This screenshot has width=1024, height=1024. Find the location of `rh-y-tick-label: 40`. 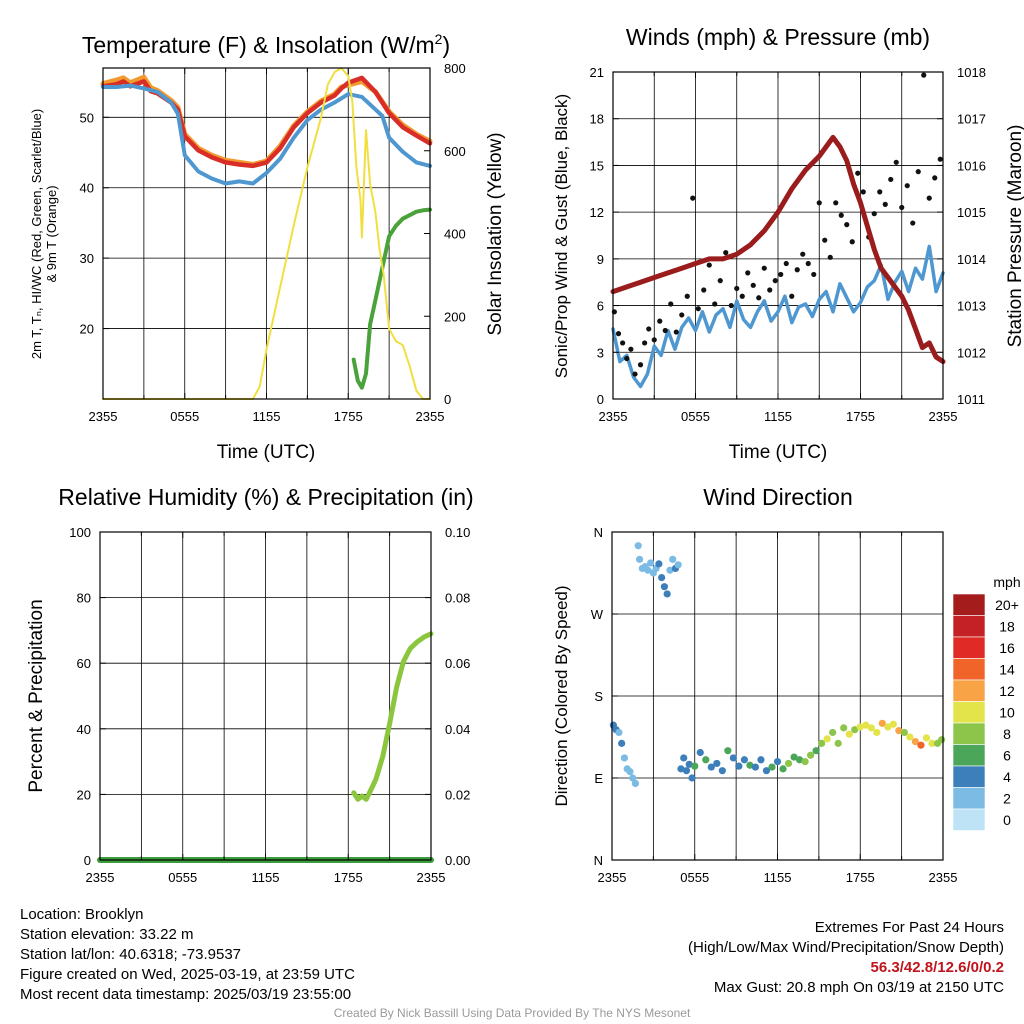

rh-y-tick-label: 40 is located at coordinates (84, 729).